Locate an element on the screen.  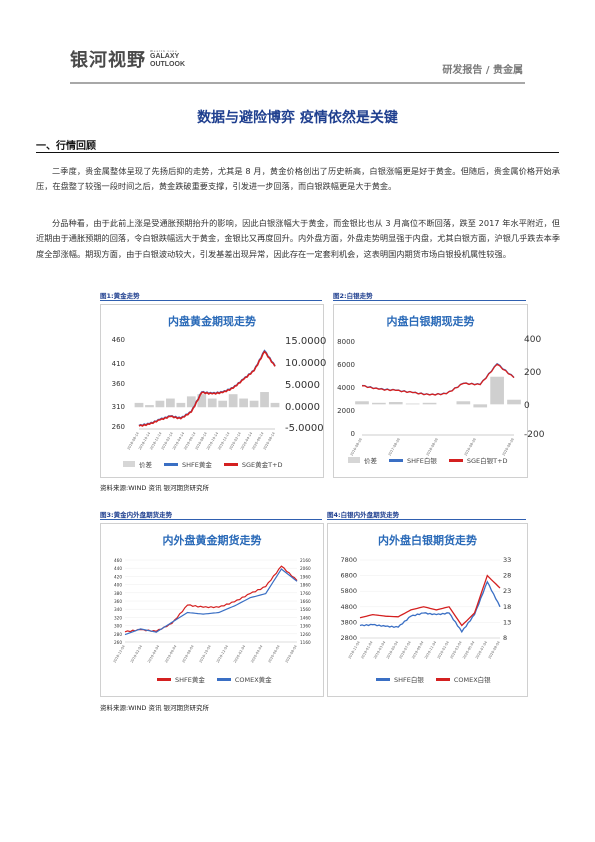
legend-label: SGE白银T+D is located at coordinates (487, 461).